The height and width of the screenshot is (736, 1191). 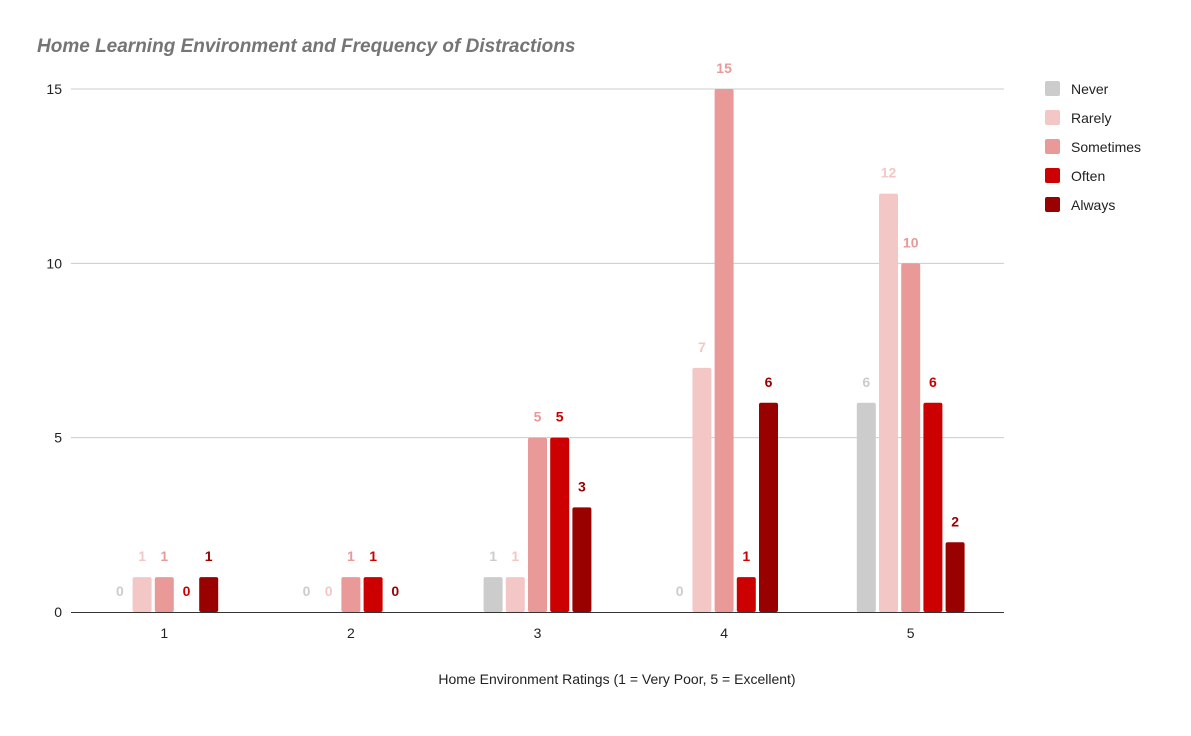 I want to click on data-label: 3, so click(x=582, y=486).